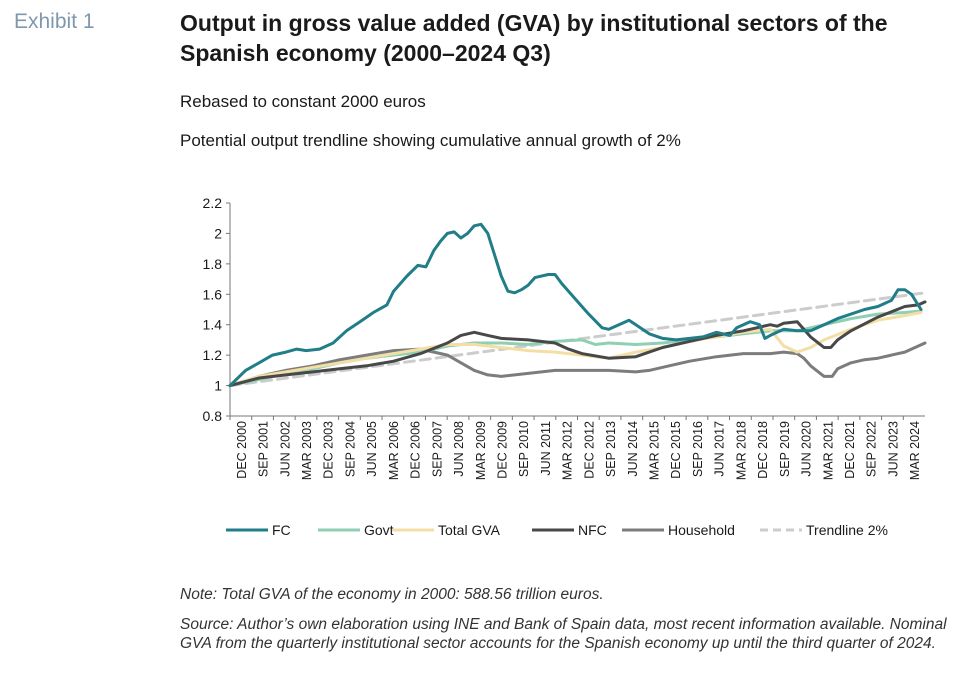 Image resolution: width=969 pixels, height=693 pixels. Describe the element at coordinates (394, 450) in the screenshot. I see `x-tick-label: MAR 2006` at that location.